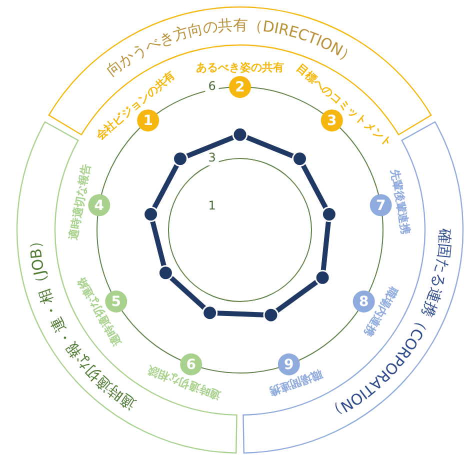 The width and height of the screenshot is (468, 455). What do you see at coordinates (400, 201) in the screenshot?
I see `spoke-label: 先輩後輩連携` at bounding box center [400, 201].